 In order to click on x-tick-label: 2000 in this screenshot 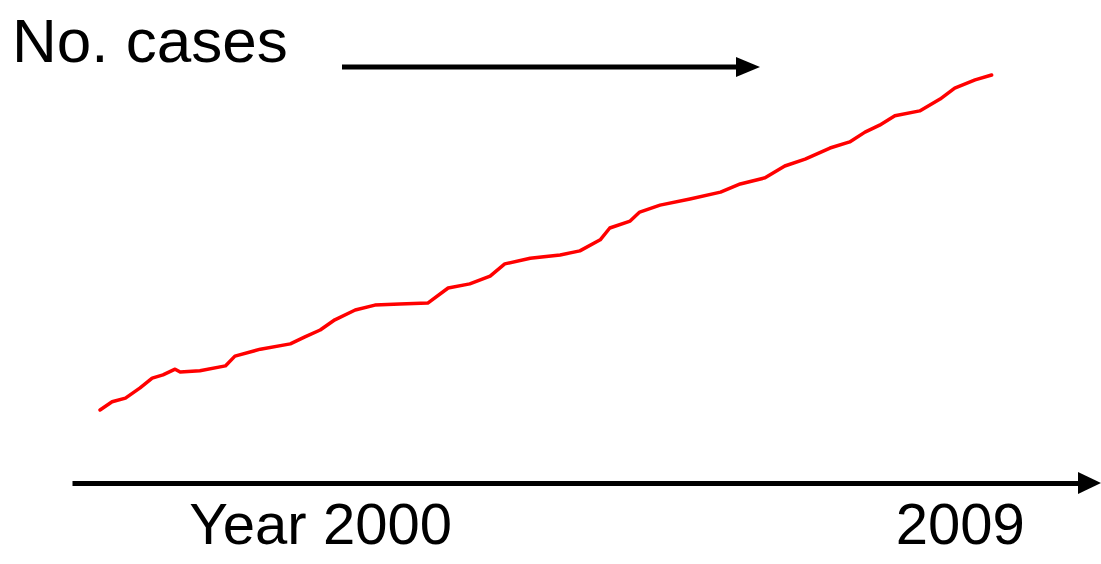, I will do `click(388, 524)`.